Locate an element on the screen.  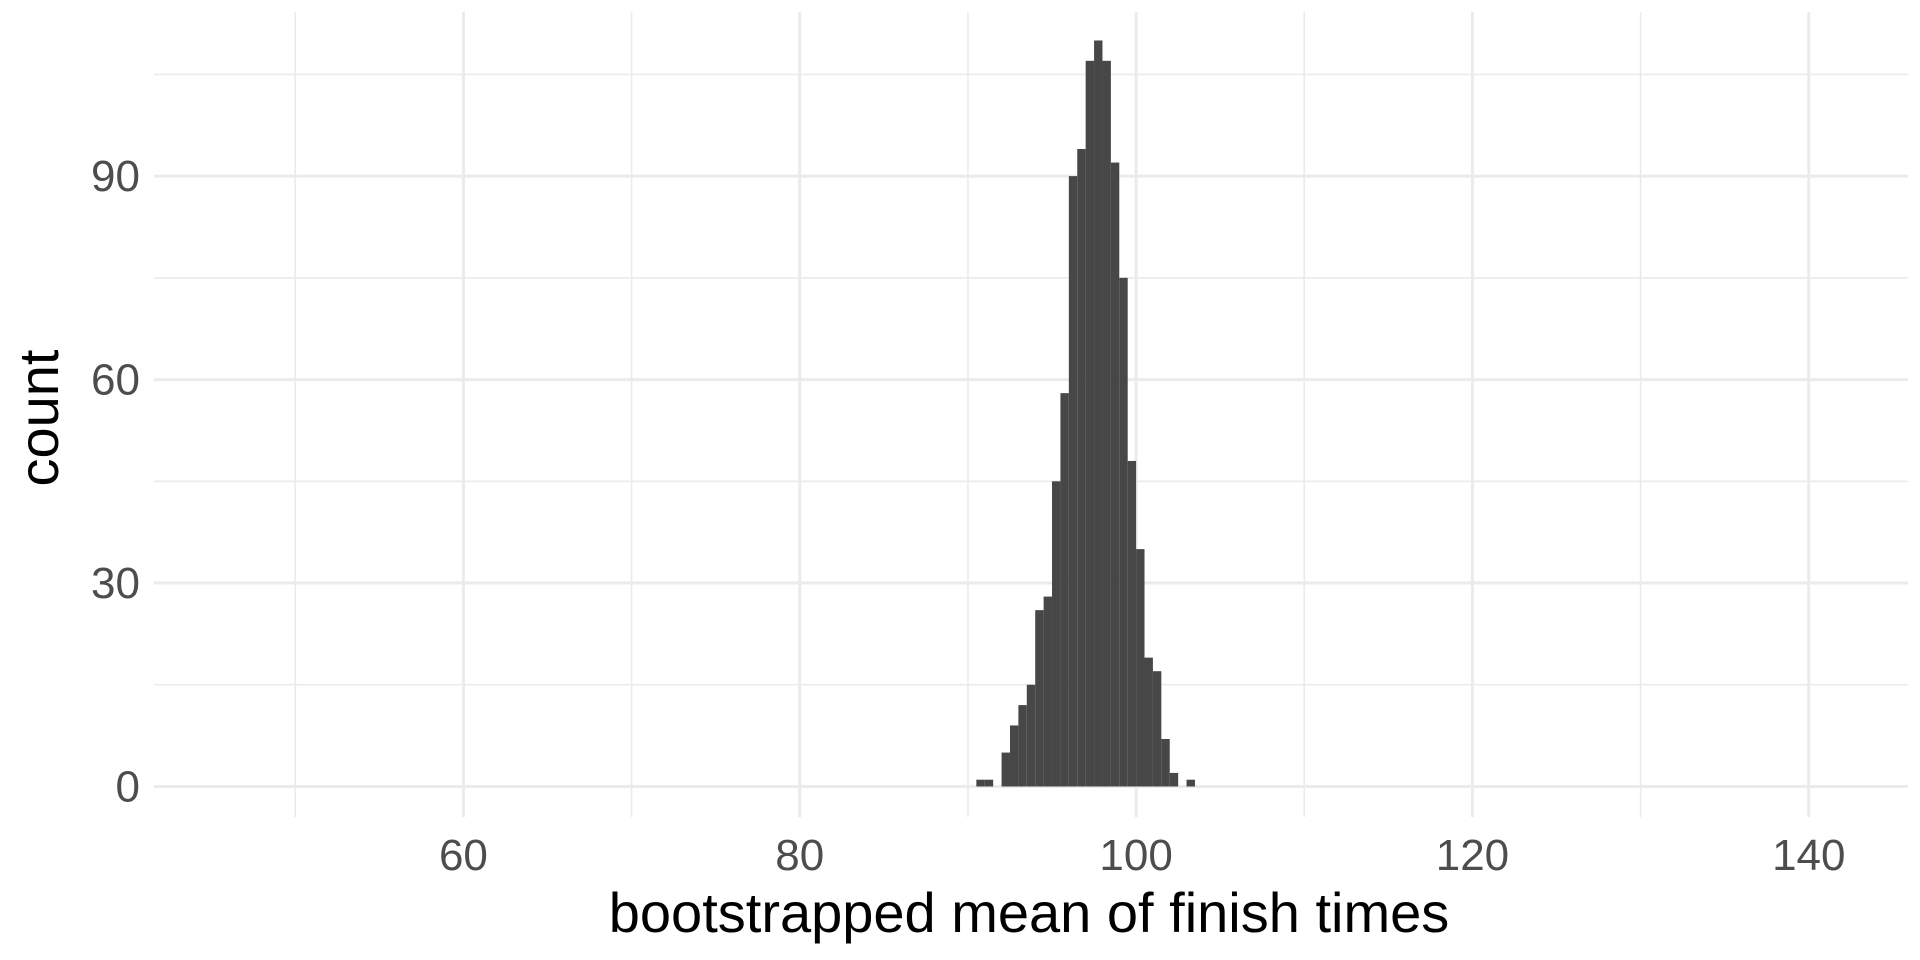
x-axis-title: bootstrapped mean of finish times is located at coordinates (1029, 912).